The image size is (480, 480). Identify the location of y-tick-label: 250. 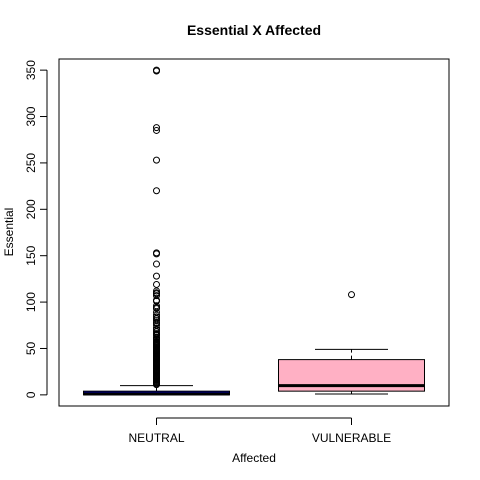
(31, 163).